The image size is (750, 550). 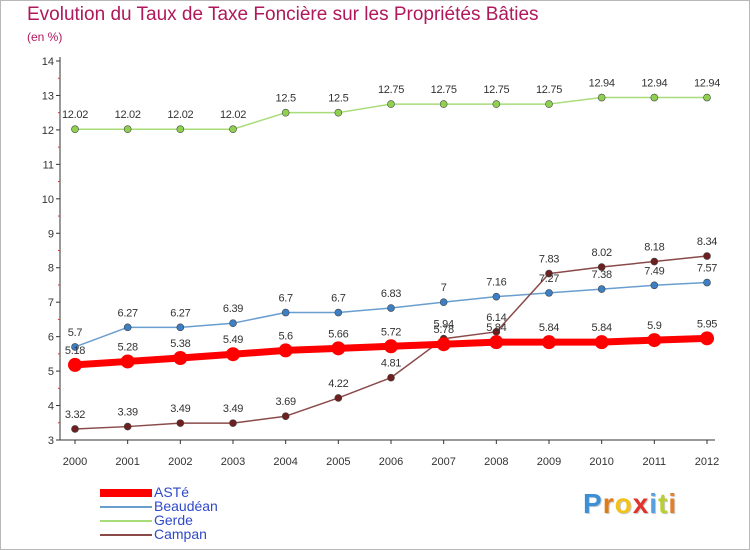 I want to click on data-label: 5.28, so click(x=128, y=347).